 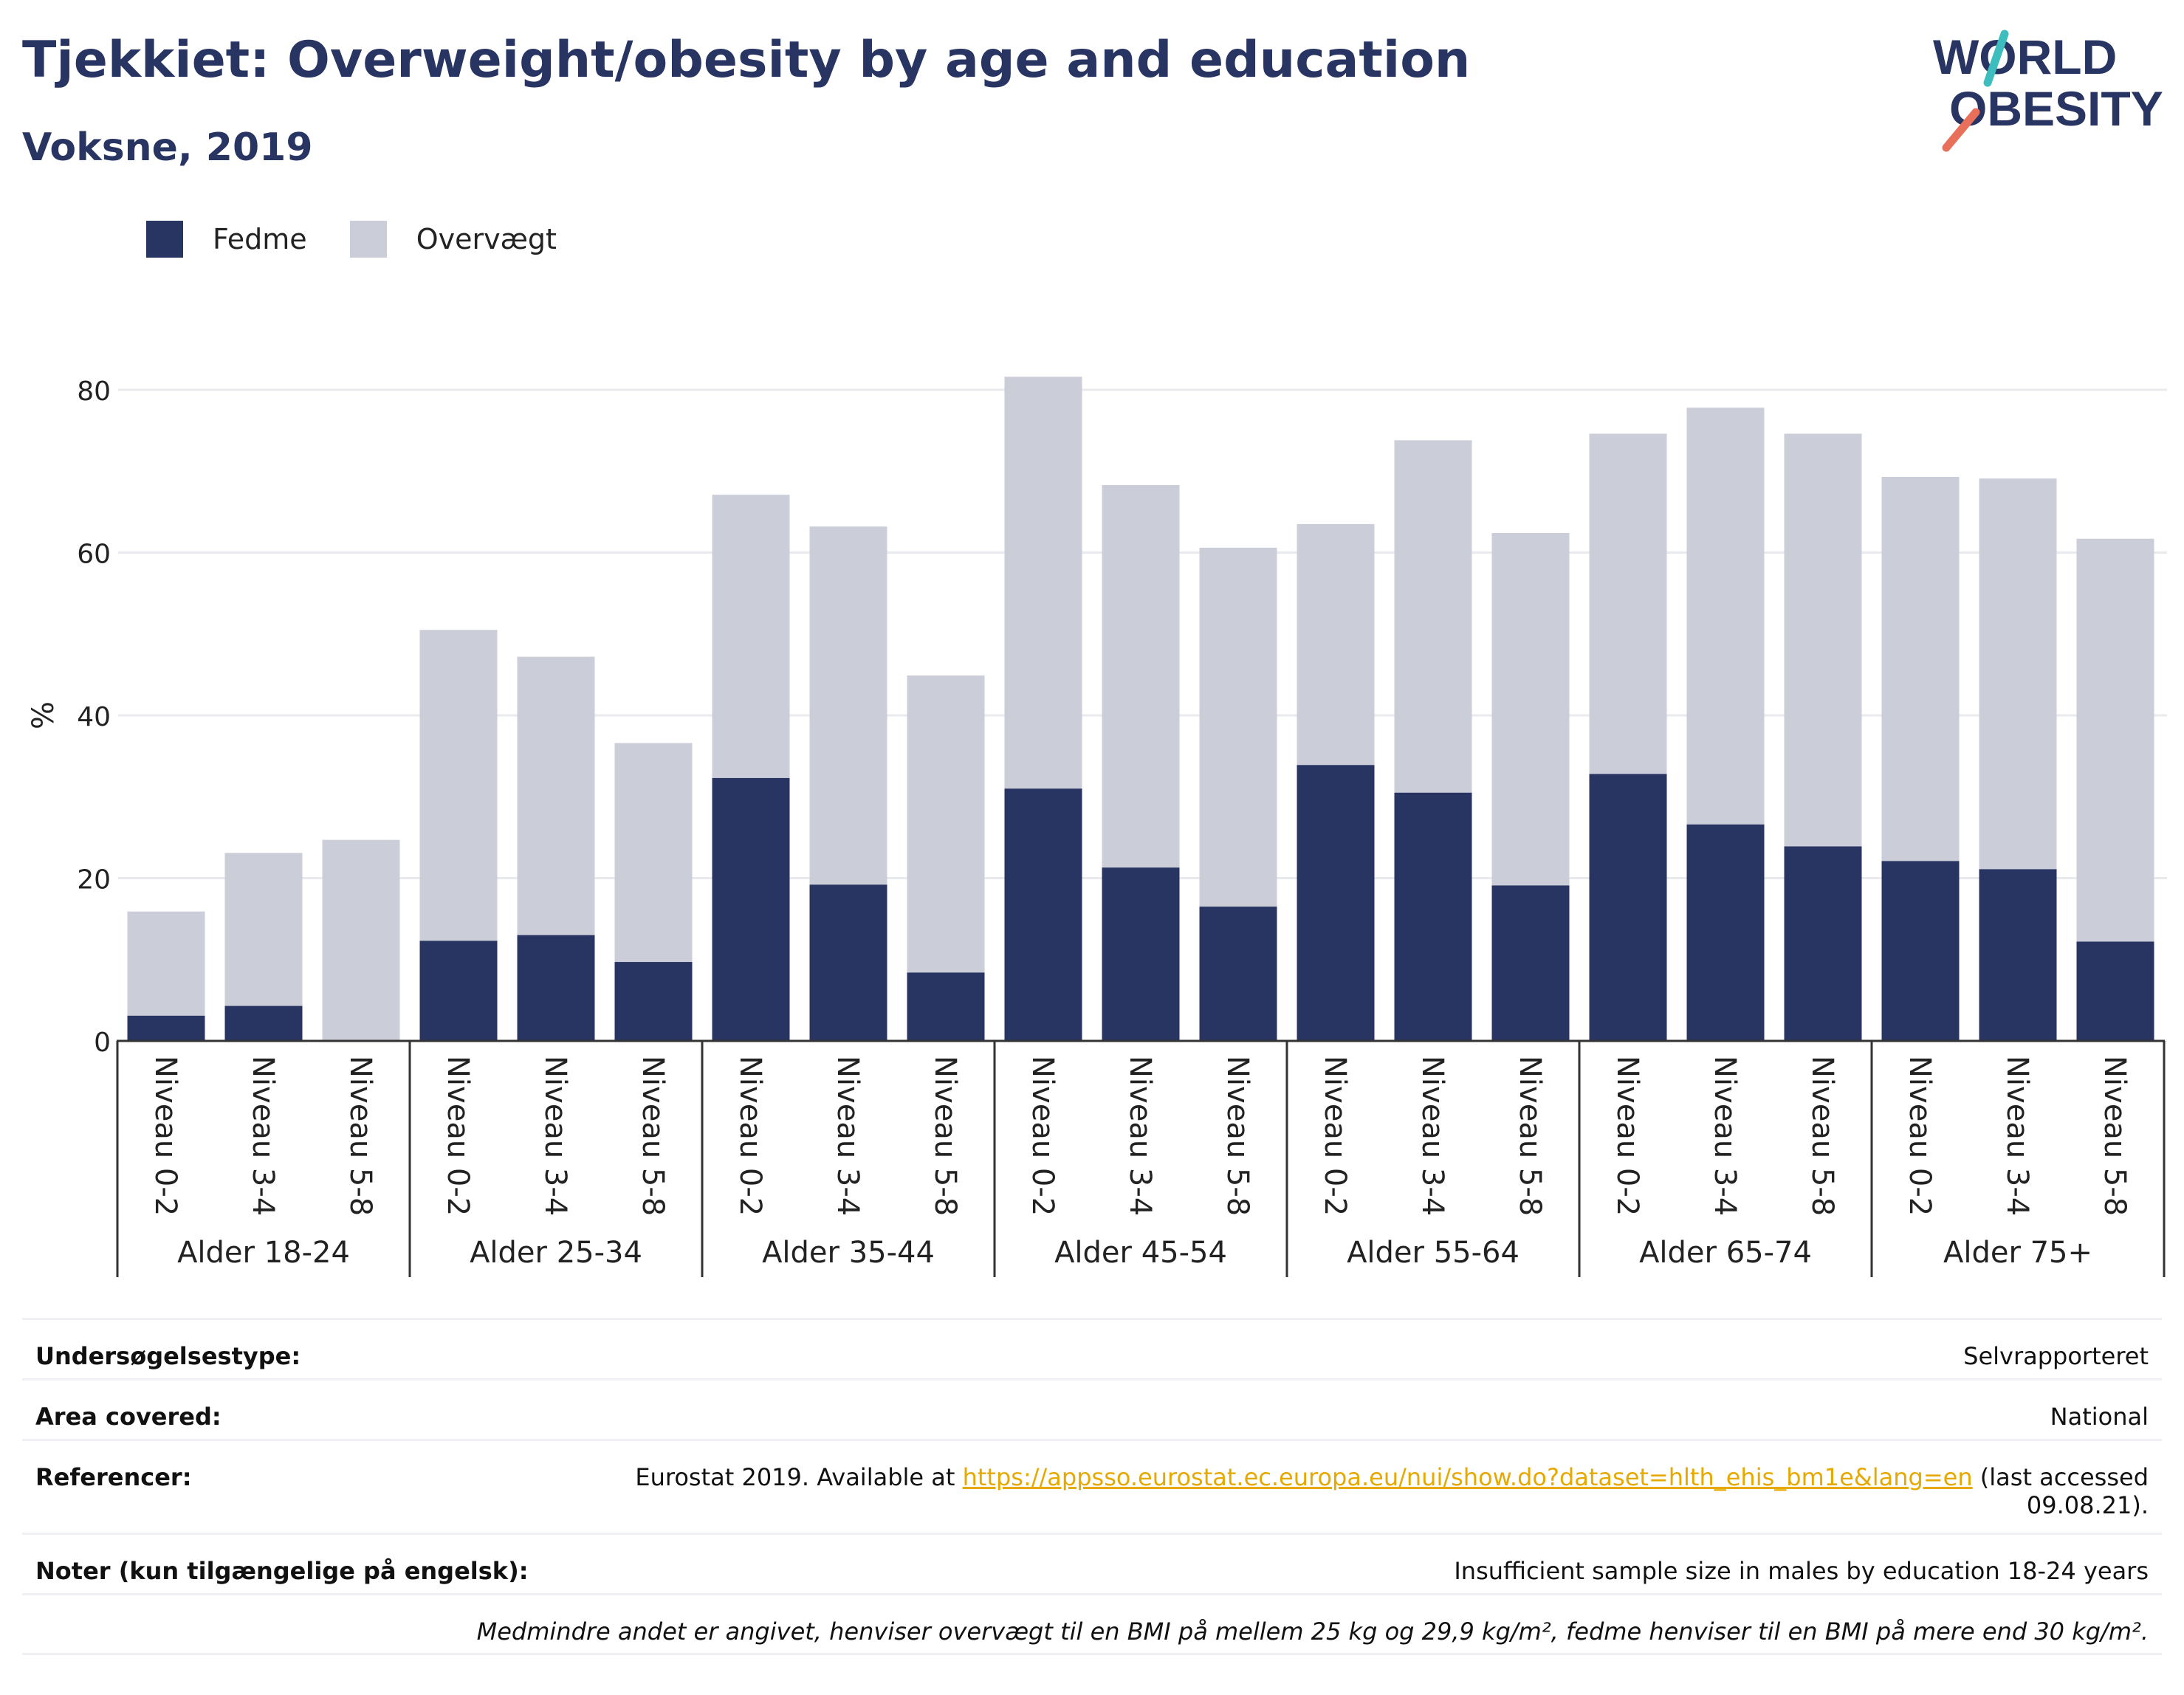 I want to click on legend-swatch-overvaegt, so click(x=368, y=239).